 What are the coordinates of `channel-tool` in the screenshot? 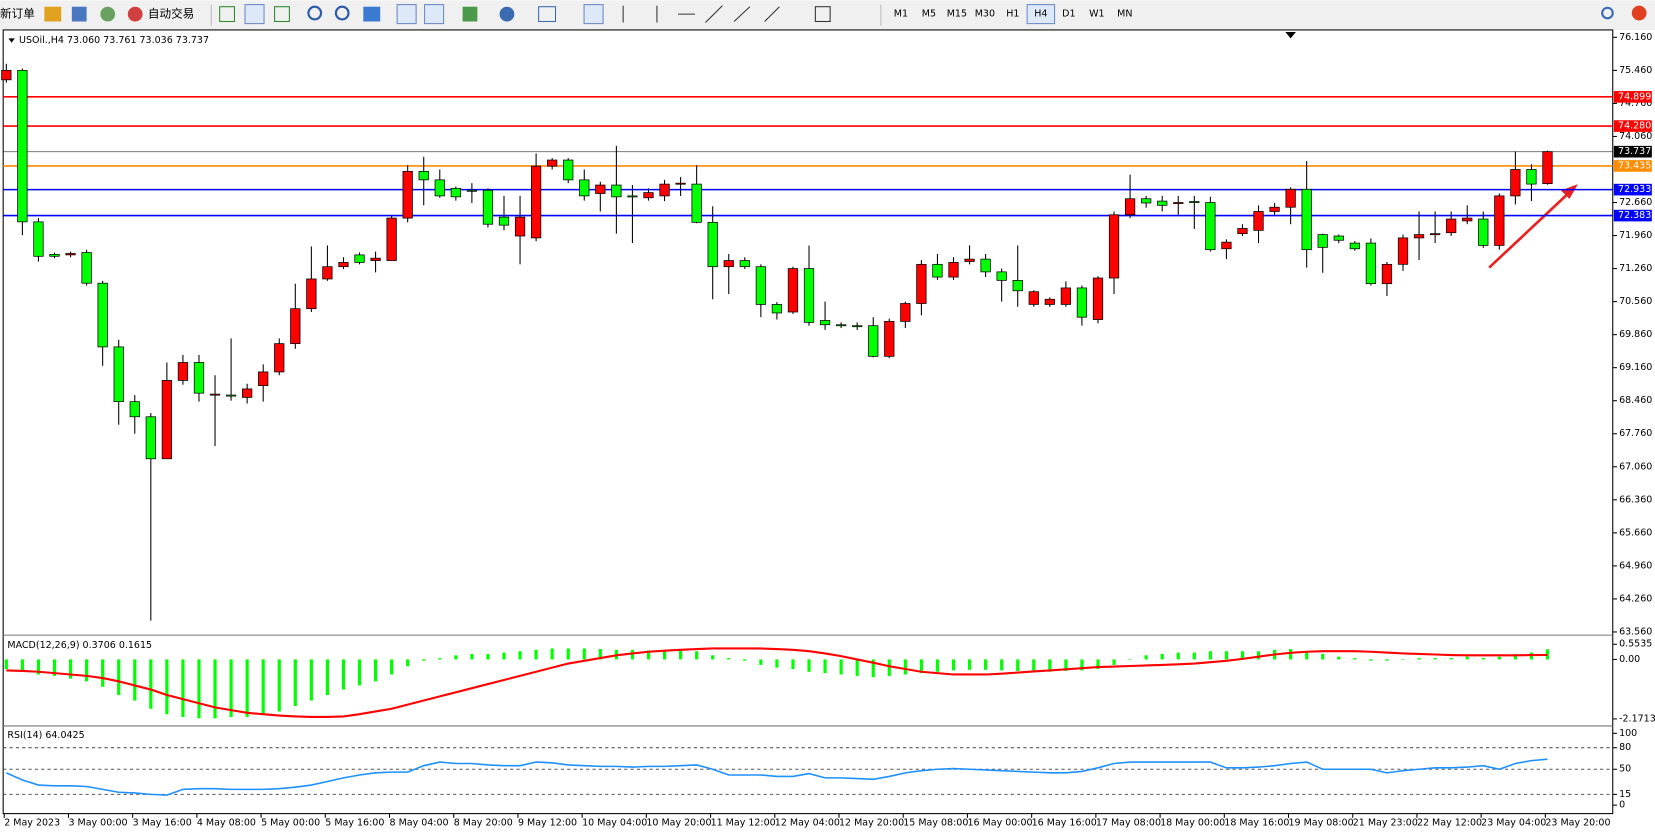 It's located at (742, 14).